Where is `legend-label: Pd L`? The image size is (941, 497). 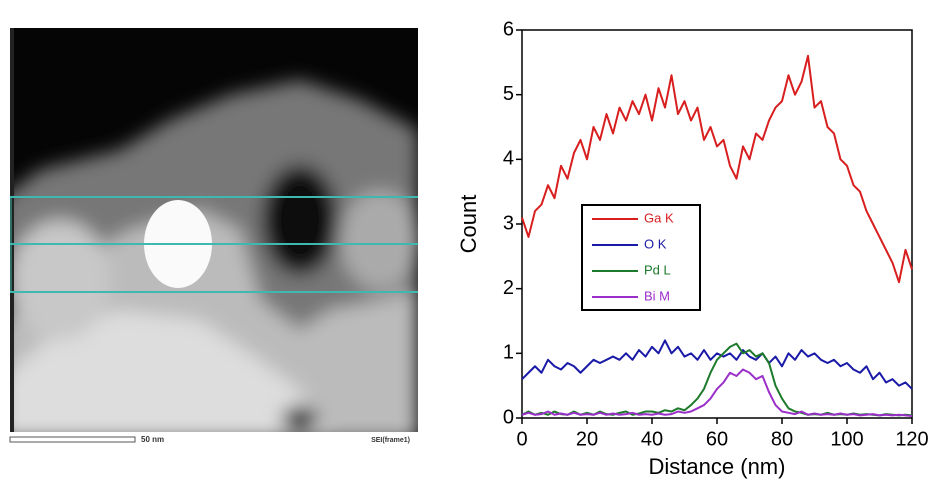
legend-label: Pd L is located at coordinates (657, 269).